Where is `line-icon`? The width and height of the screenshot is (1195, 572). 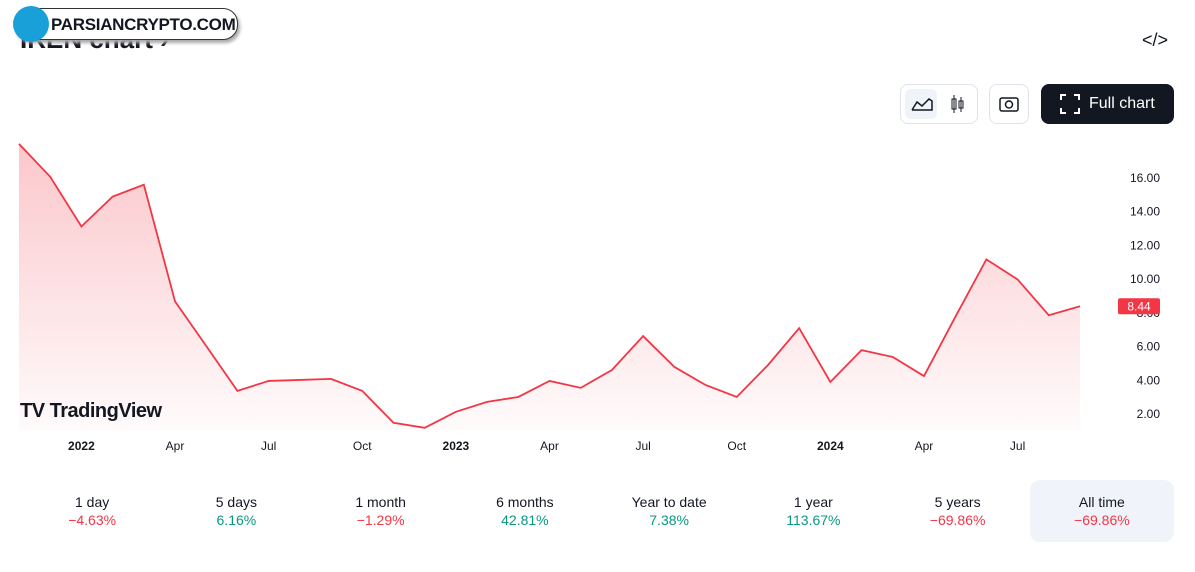 line-icon is located at coordinates (922, 104).